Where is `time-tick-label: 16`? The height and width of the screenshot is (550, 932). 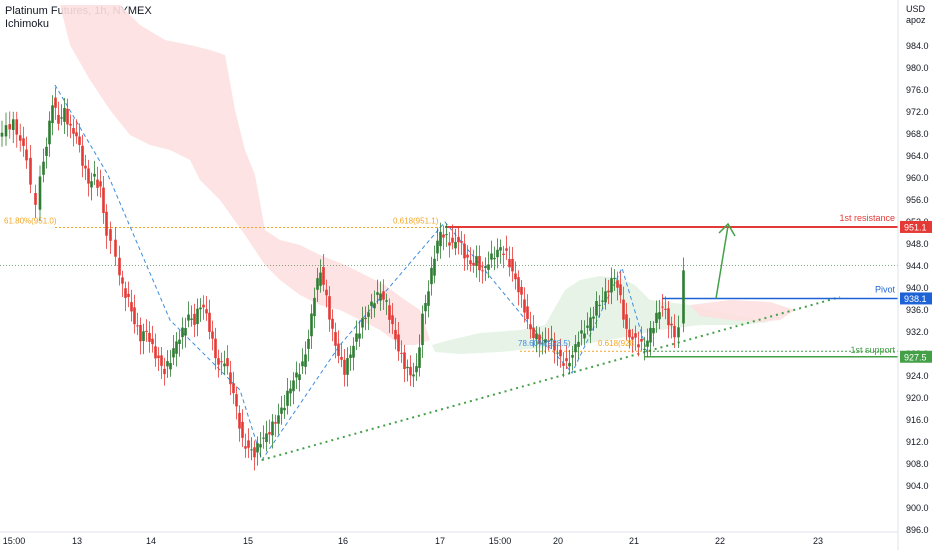 time-tick-label: 16 is located at coordinates (343, 541).